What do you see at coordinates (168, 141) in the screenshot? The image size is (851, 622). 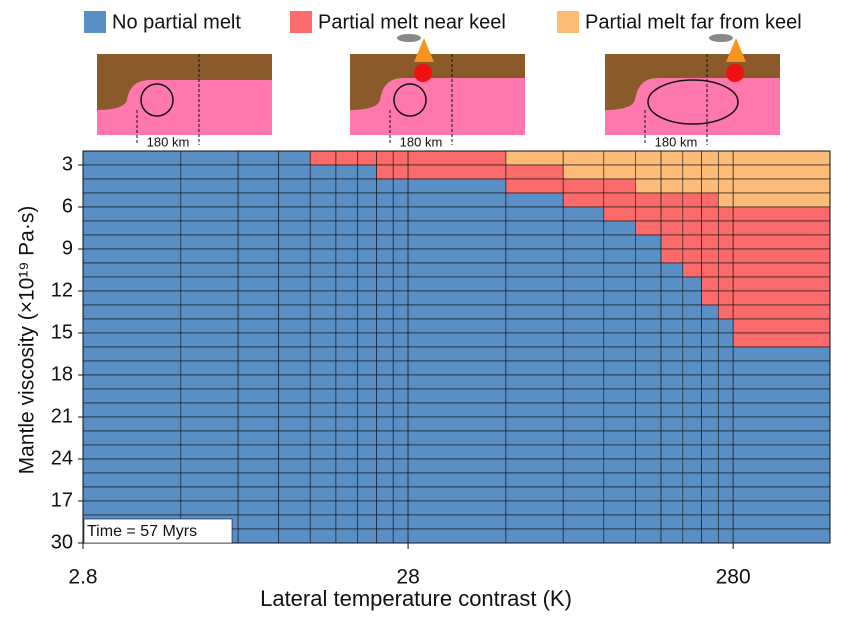 I see `inset-label: 180 km` at bounding box center [168, 141].